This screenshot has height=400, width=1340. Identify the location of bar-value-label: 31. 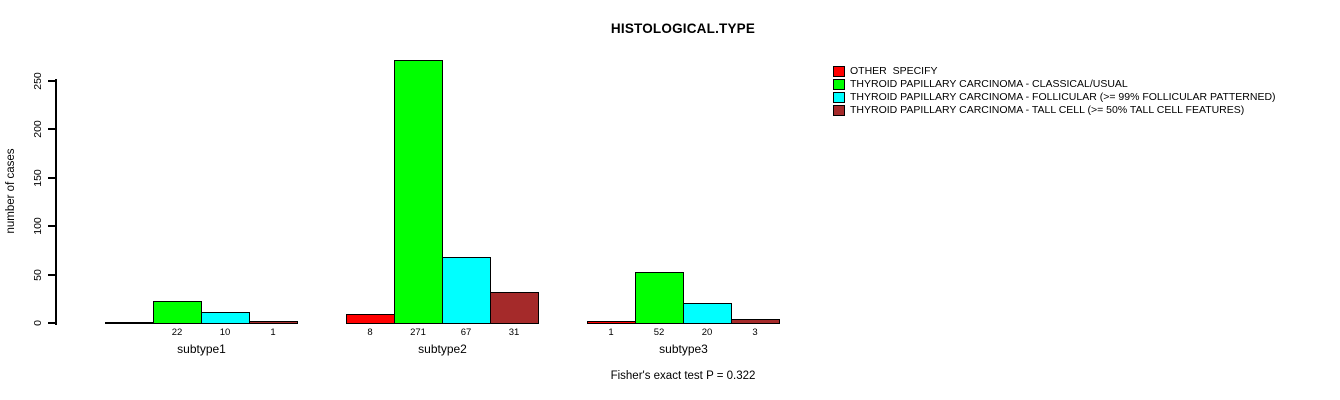
(514, 332).